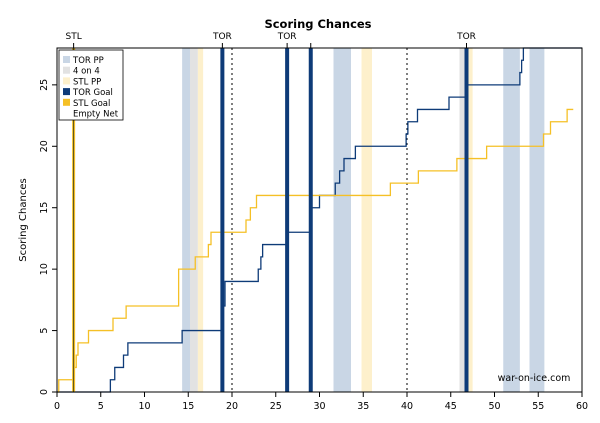 The image size is (600, 423). I want to click on x-tick-label: 10, so click(144, 406).